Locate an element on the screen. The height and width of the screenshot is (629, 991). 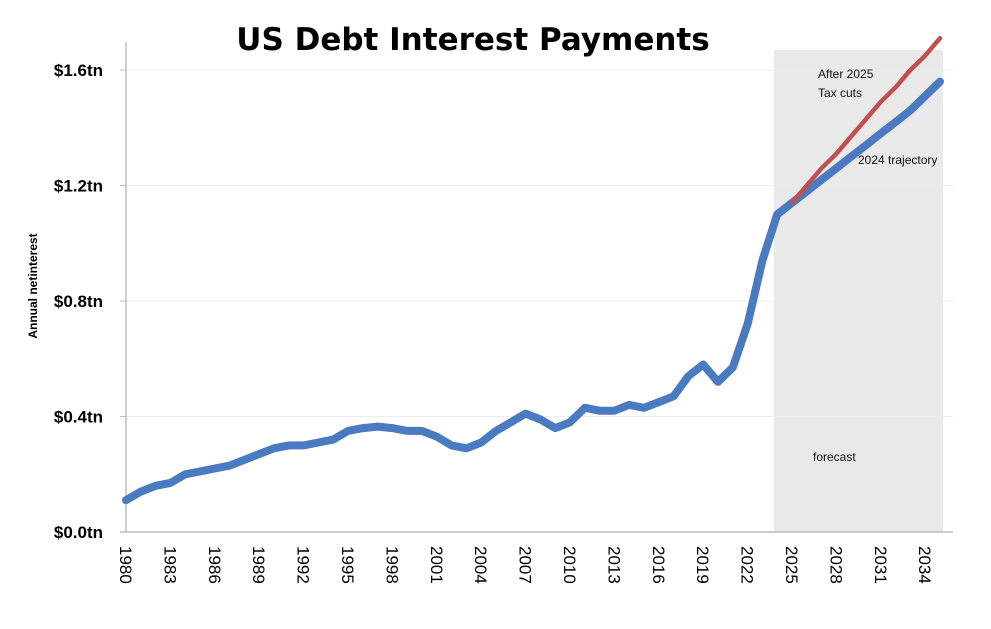
line-after-2025-tax-cuts is located at coordinates (866, 120).